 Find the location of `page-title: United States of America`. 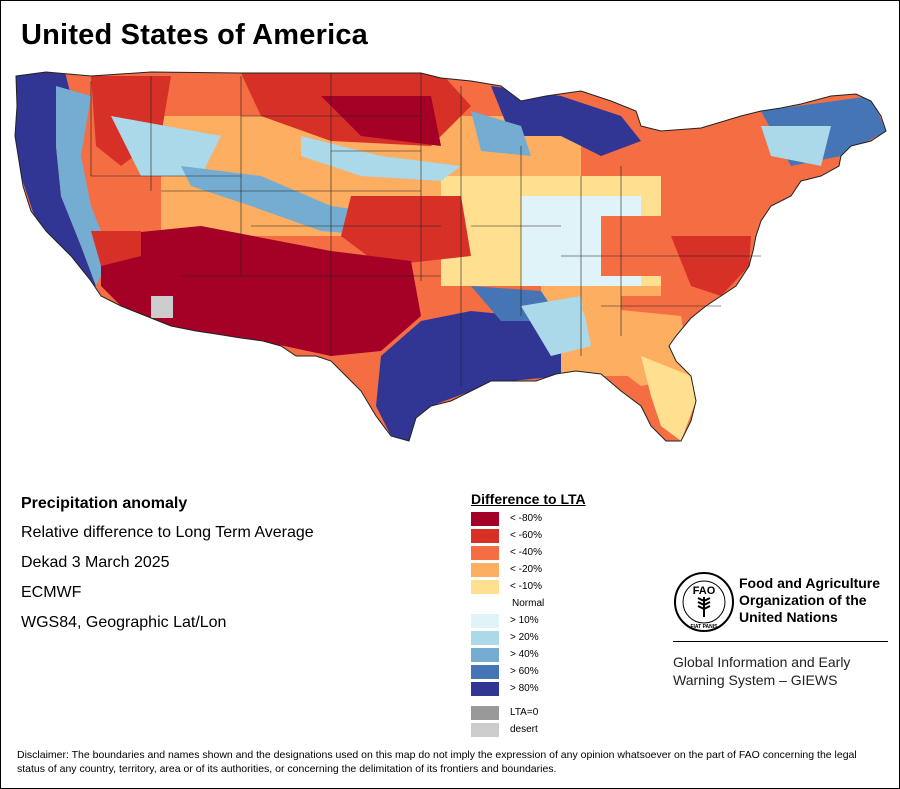

page-title: United States of America is located at coordinates (194, 35).